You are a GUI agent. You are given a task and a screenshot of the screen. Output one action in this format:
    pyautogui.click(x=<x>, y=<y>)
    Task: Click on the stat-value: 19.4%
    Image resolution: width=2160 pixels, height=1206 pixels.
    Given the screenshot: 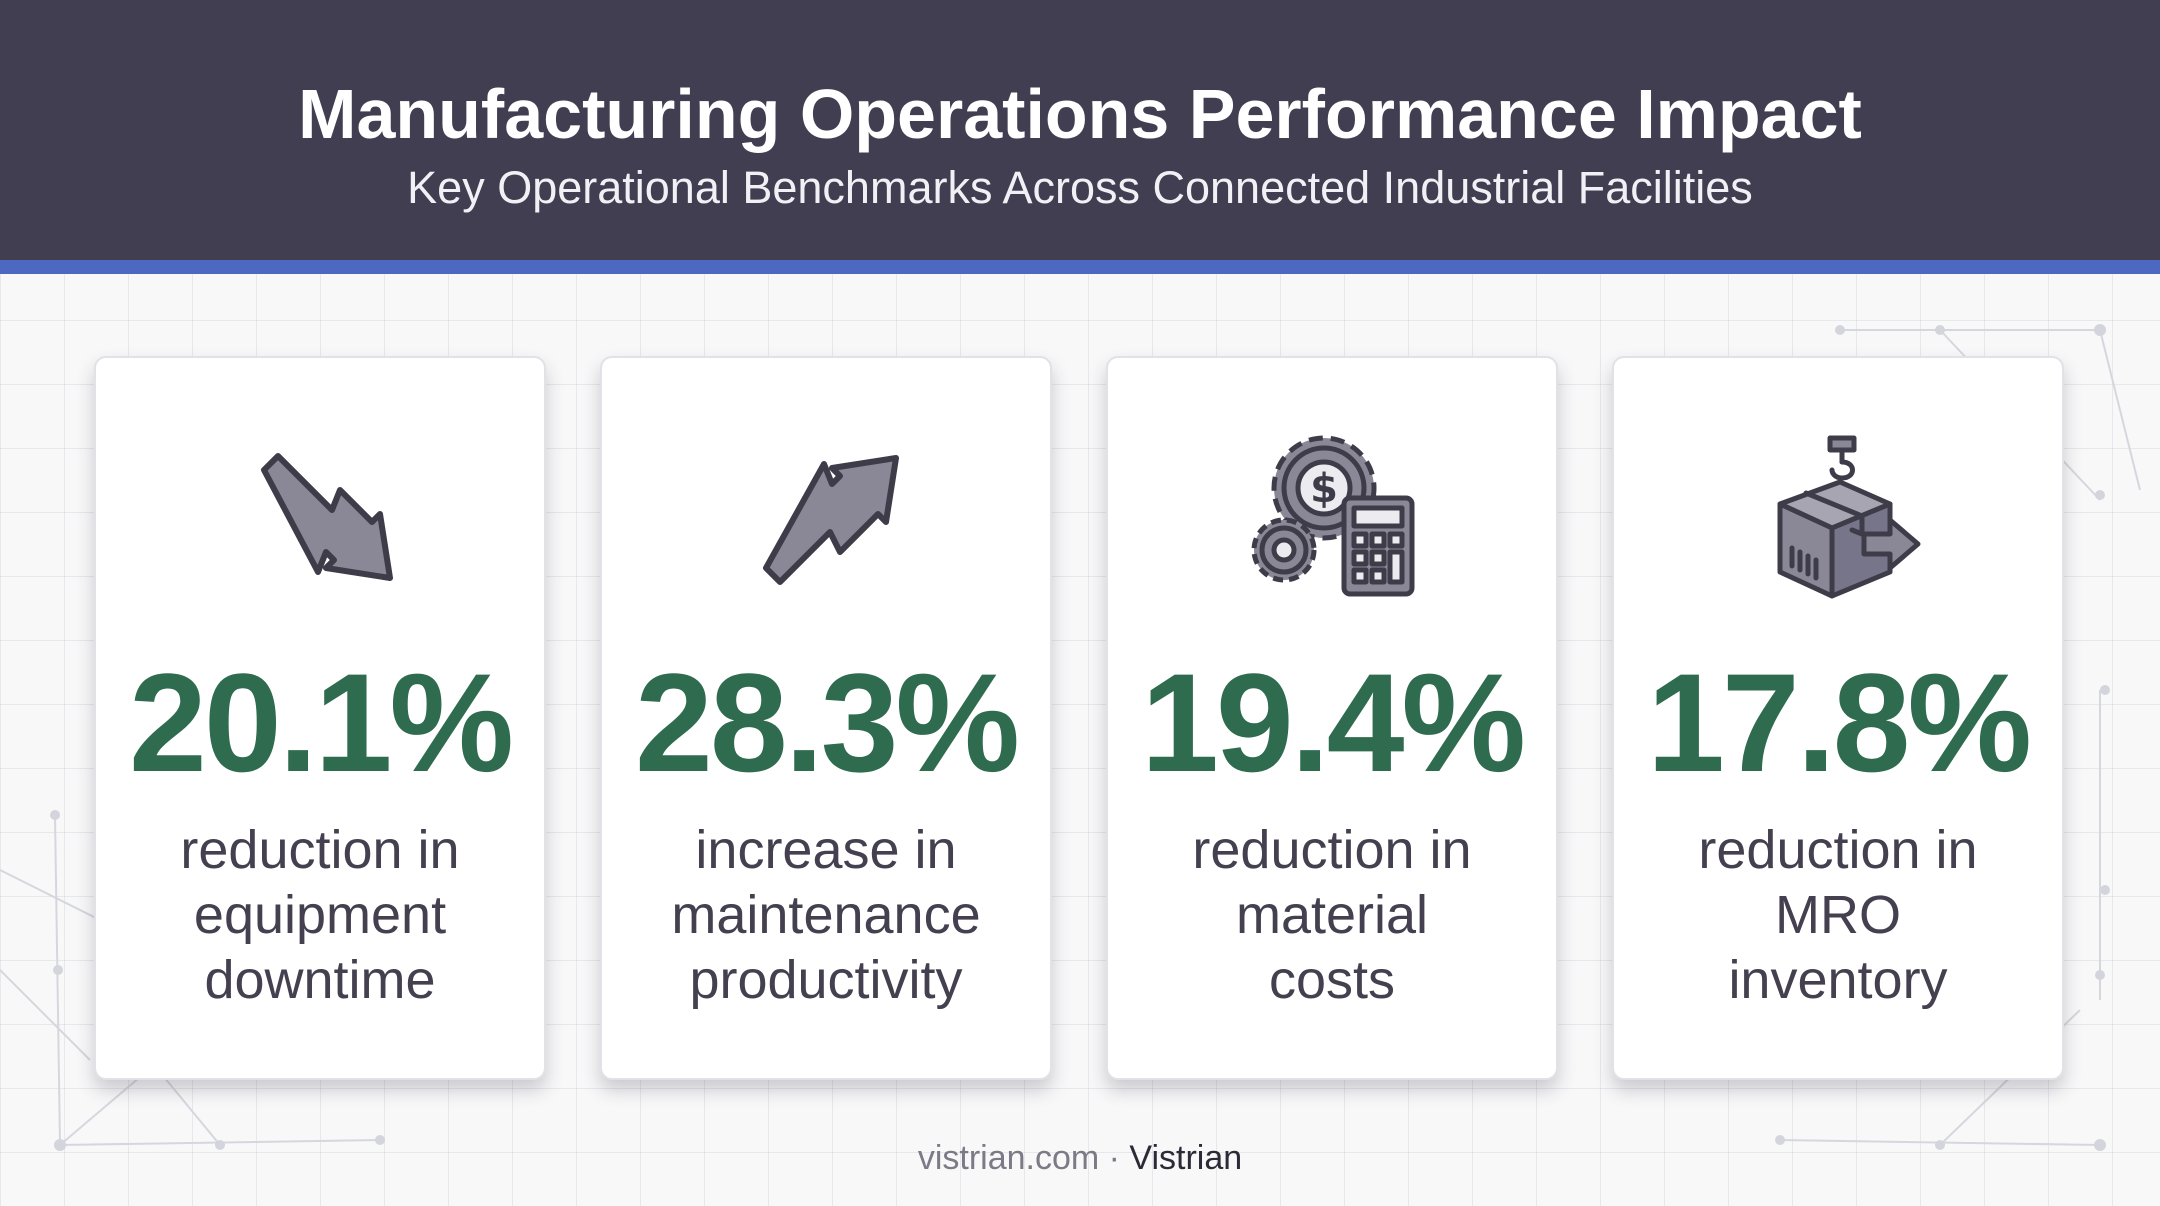 What is the action you would take?
    pyautogui.click(x=1333, y=722)
    